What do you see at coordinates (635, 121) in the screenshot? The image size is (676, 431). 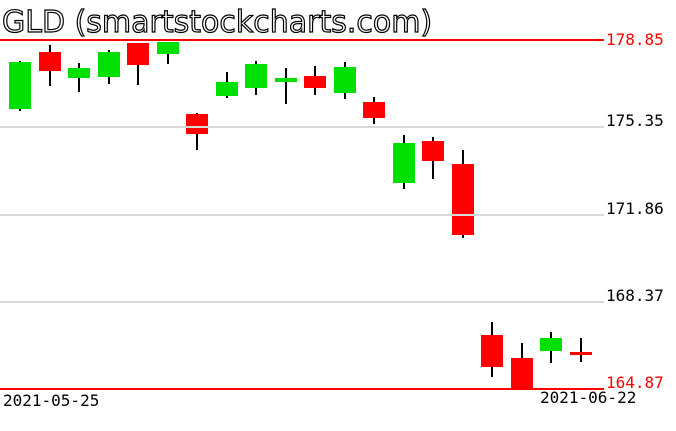 I see `y-axis-label: 175.35` at bounding box center [635, 121].